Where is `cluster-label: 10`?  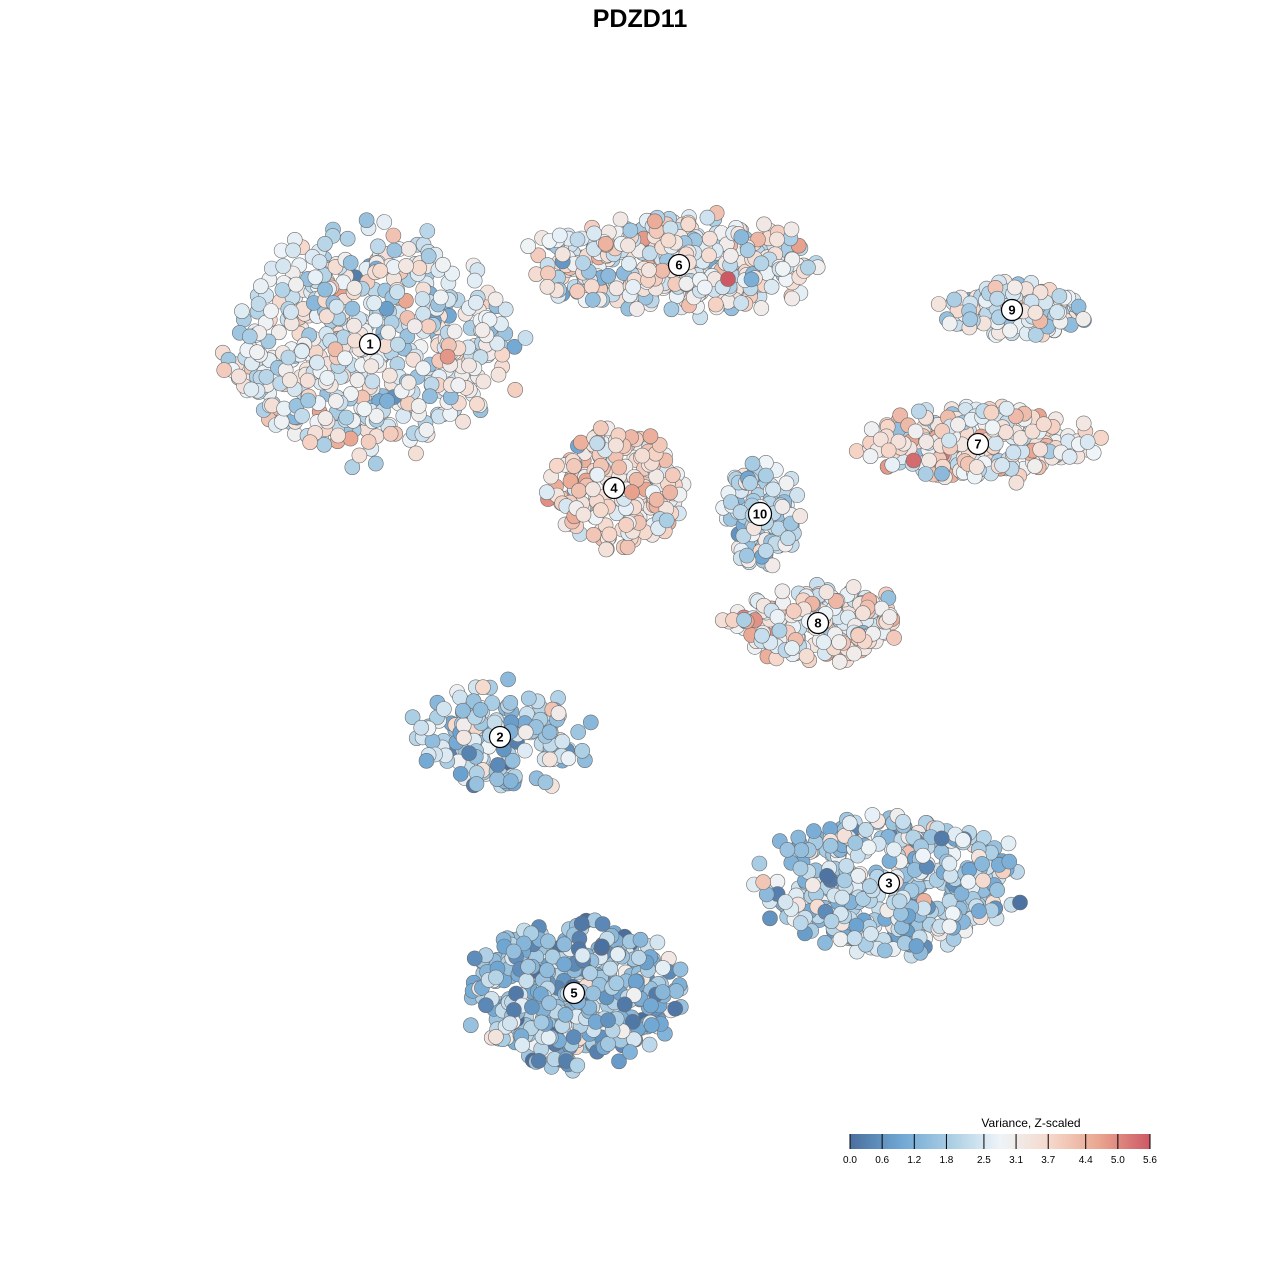
cluster-label: 10 is located at coordinates (760, 514).